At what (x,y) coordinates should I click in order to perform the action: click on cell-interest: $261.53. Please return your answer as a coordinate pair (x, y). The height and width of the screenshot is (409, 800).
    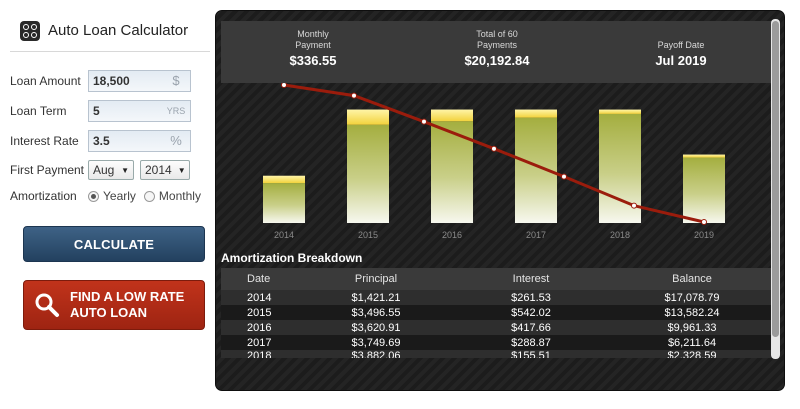
    Looking at the image, I should click on (531, 297).